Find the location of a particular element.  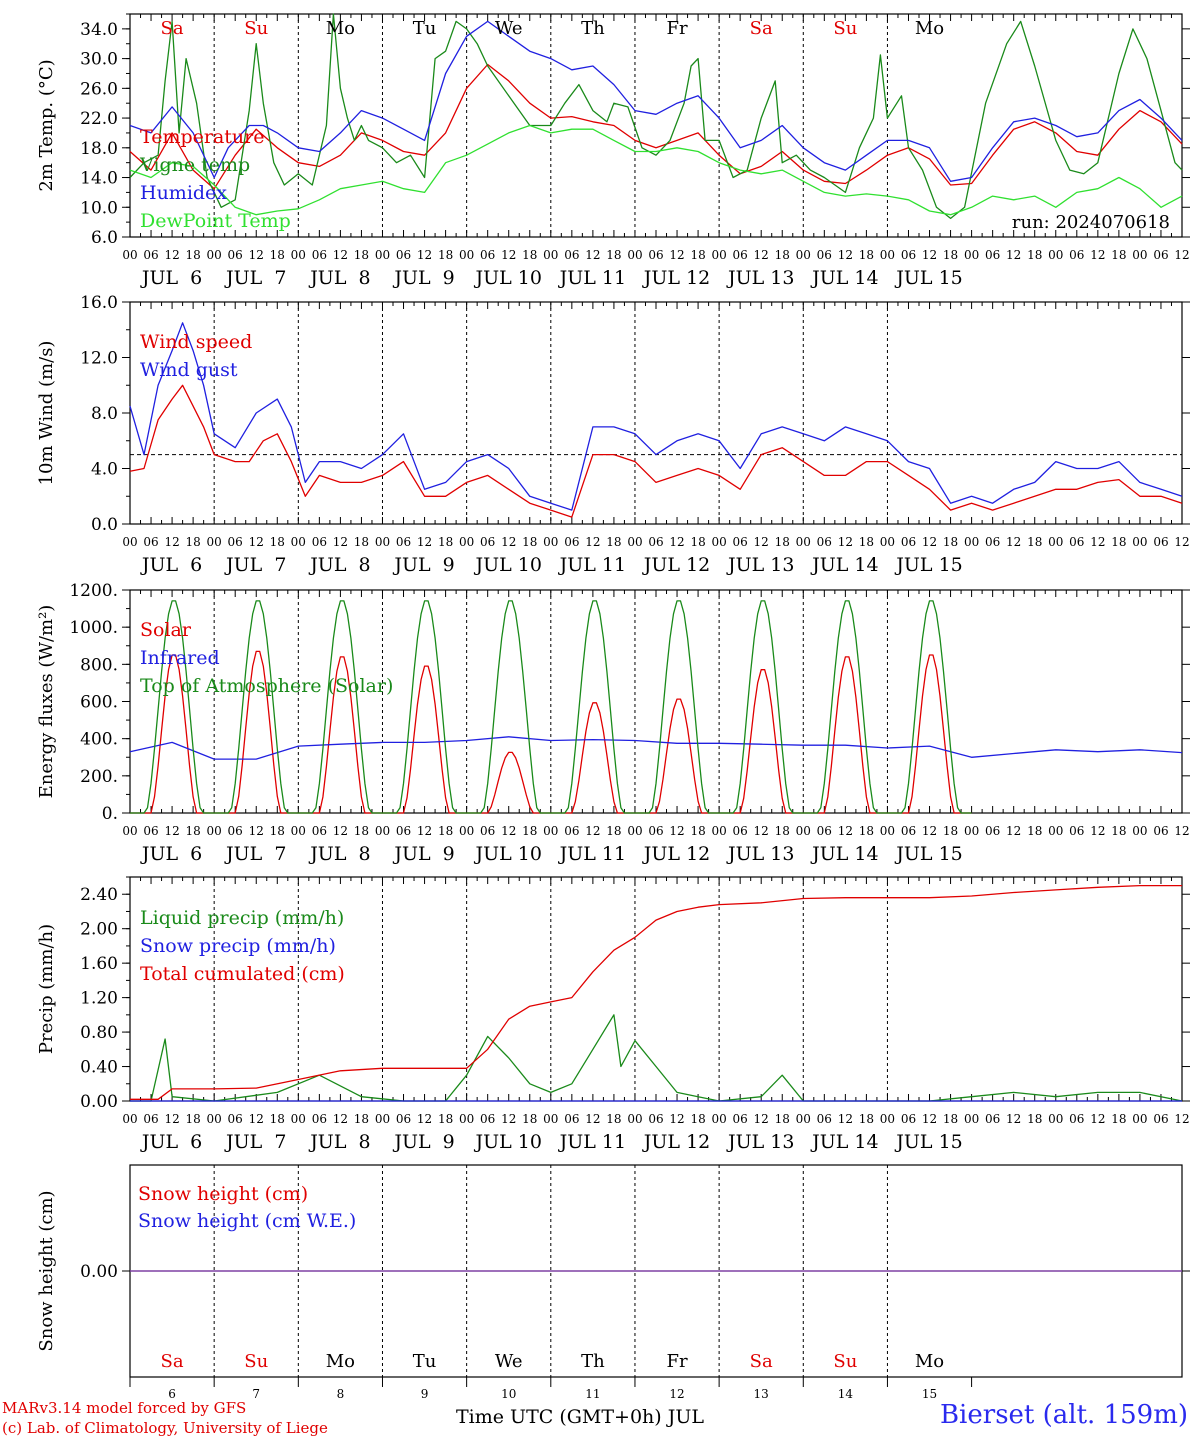

y-tick-label: 10.0 is located at coordinates (99, 208).